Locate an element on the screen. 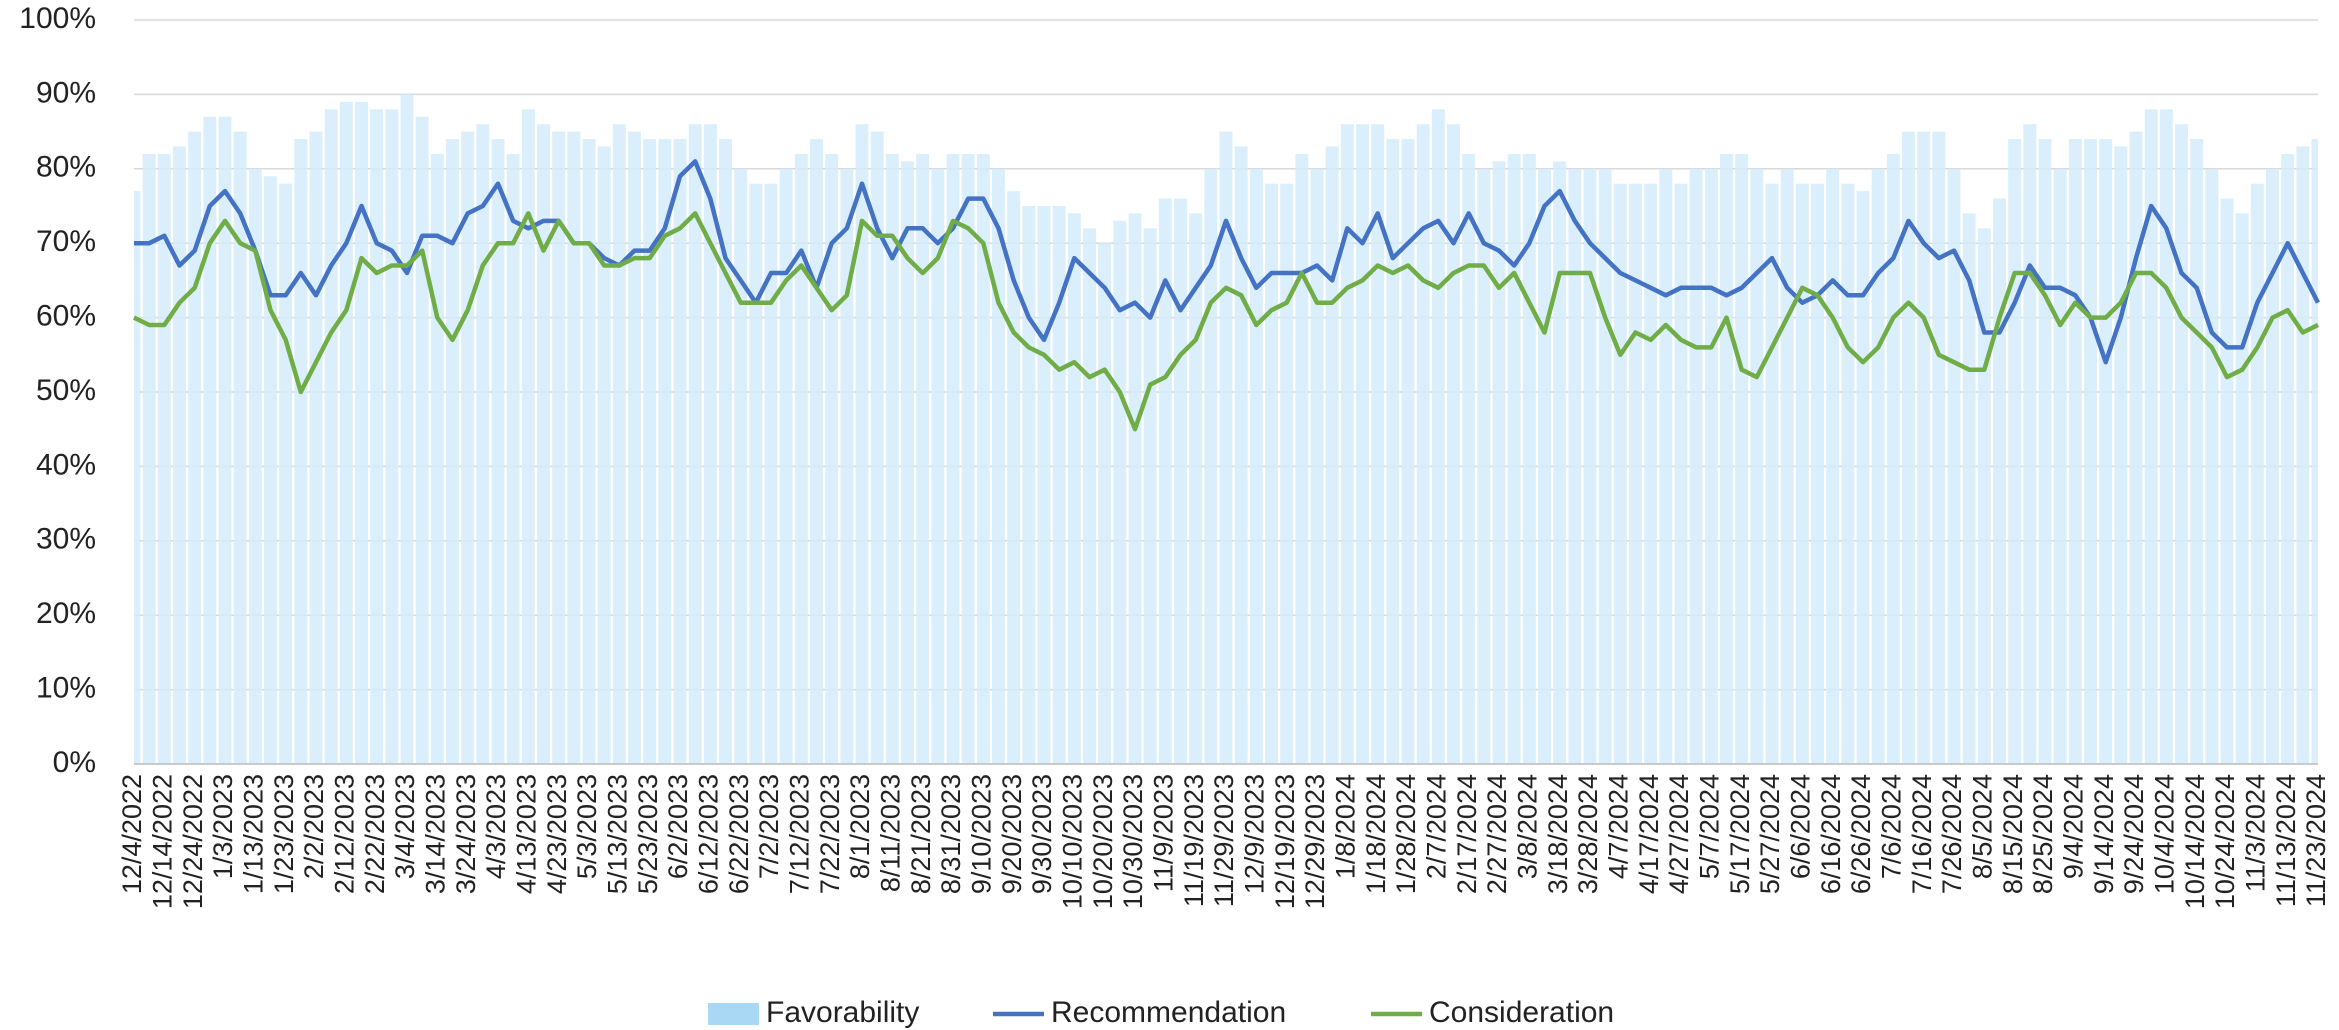 This screenshot has height=1030, width=2339. y-tick-label: 80% is located at coordinates (66, 167).